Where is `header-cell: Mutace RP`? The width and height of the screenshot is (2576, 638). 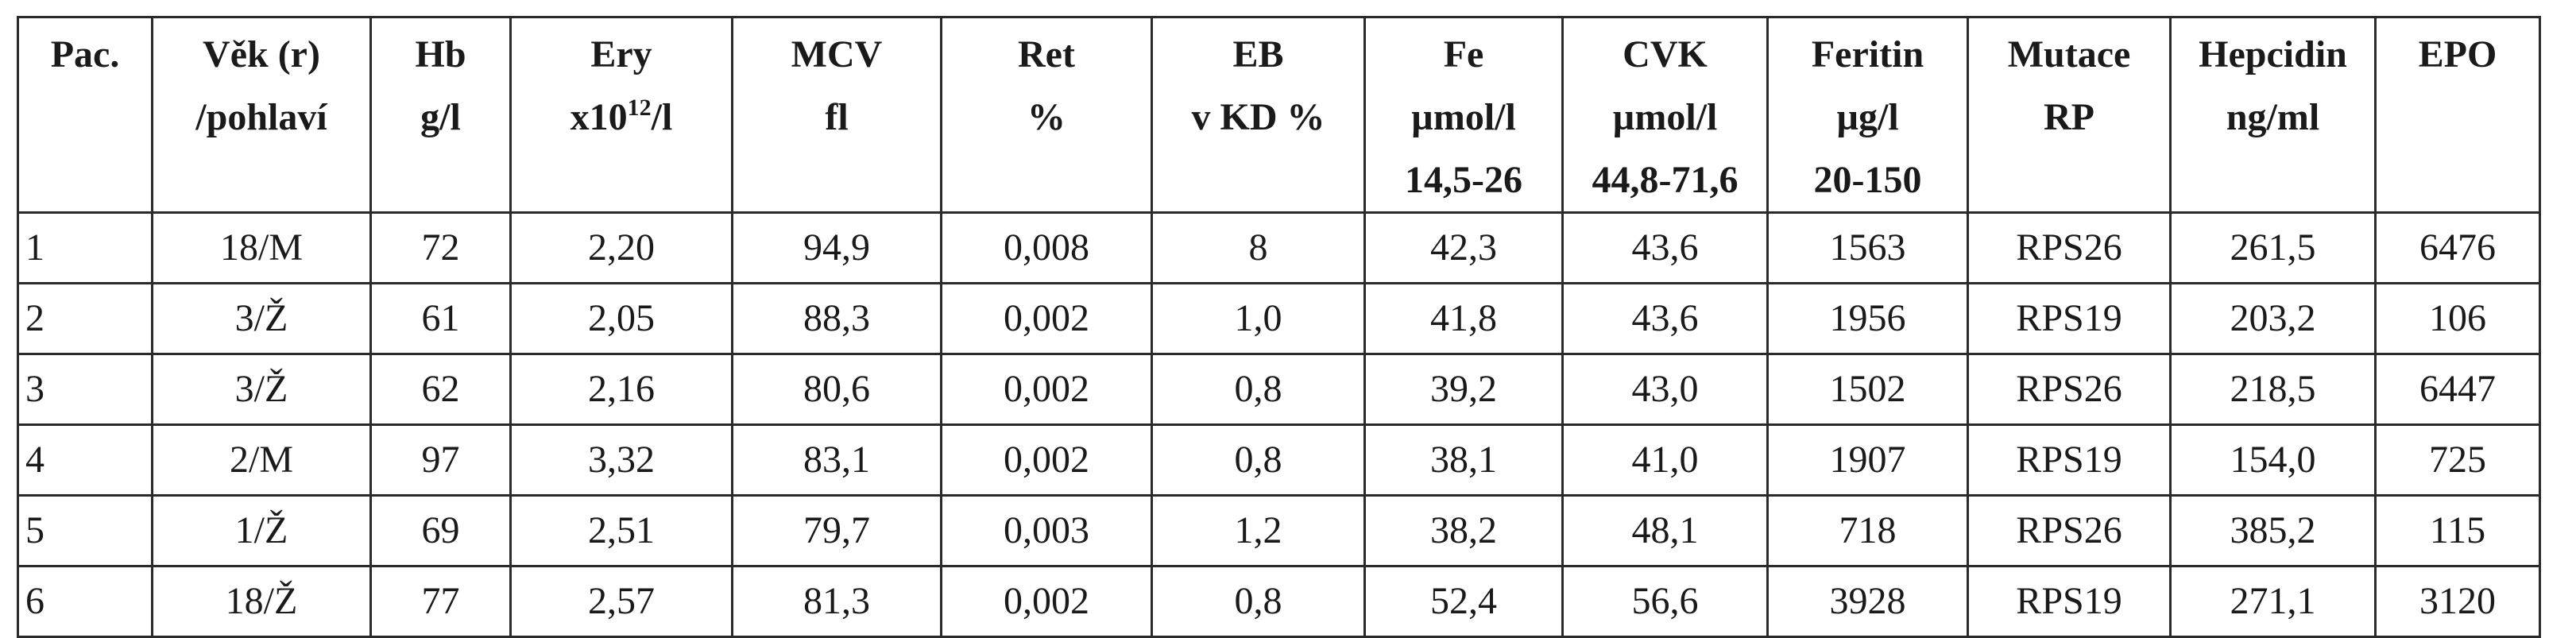 header-cell: Mutace RP is located at coordinates (2069, 115).